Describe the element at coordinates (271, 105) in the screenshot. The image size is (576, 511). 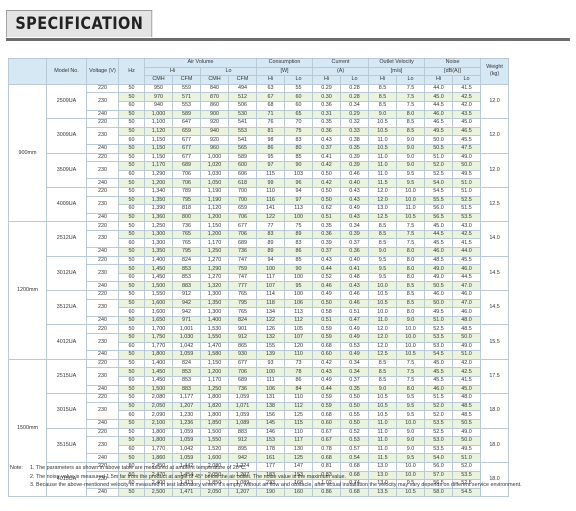
I see `value-cell: 68` at that location.